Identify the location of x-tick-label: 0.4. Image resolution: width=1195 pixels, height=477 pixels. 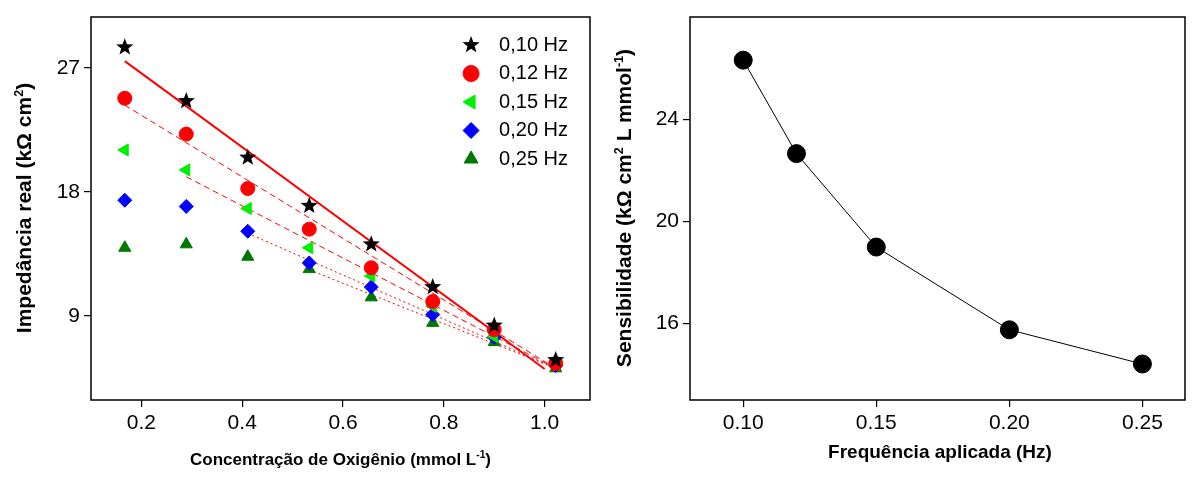
(242, 422).